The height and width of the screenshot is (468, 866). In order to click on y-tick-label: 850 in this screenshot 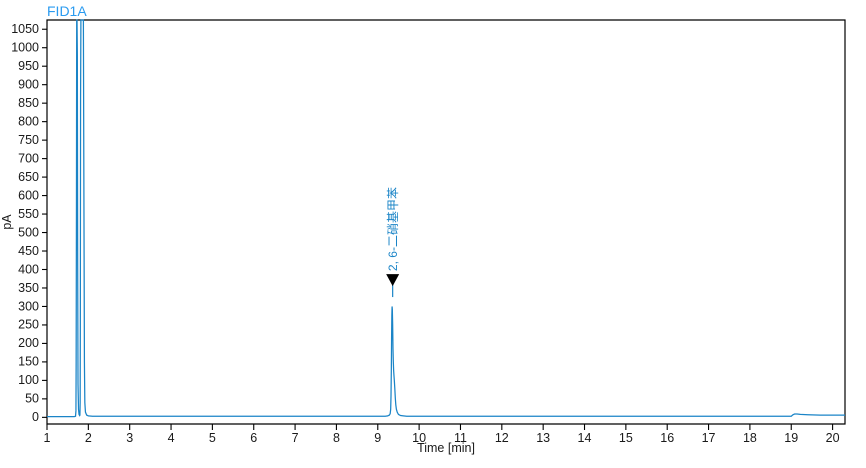, I will do `click(28, 103)`.